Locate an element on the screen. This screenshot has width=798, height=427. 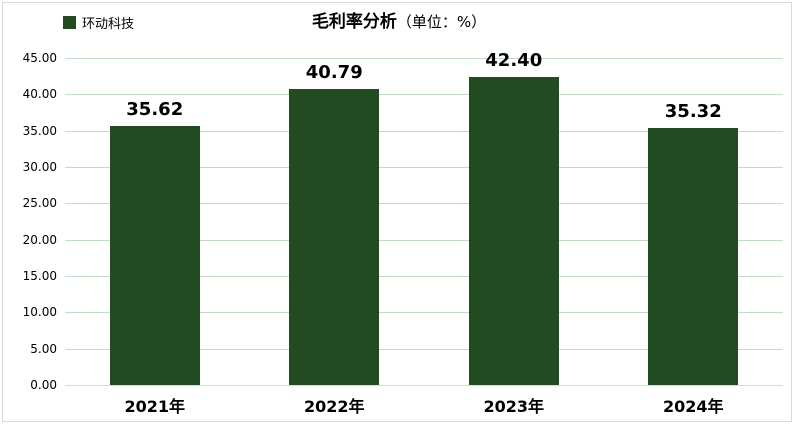
x-category-label: 2022年 is located at coordinates (334, 406).